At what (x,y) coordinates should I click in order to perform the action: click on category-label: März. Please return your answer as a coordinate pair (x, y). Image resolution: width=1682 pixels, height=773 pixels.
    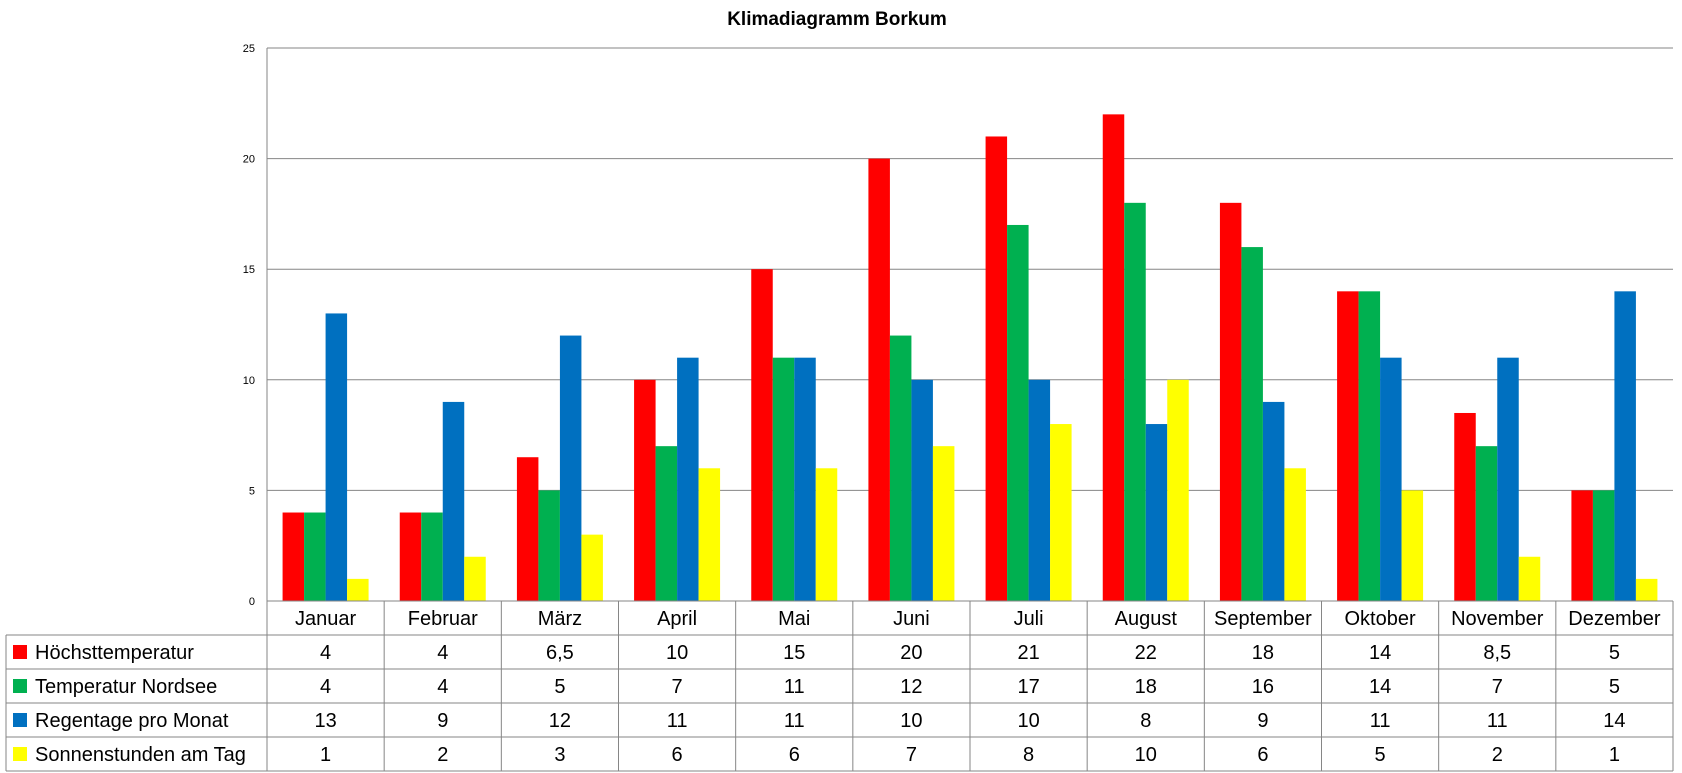
    Looking at the image, I should click on (560, 619).